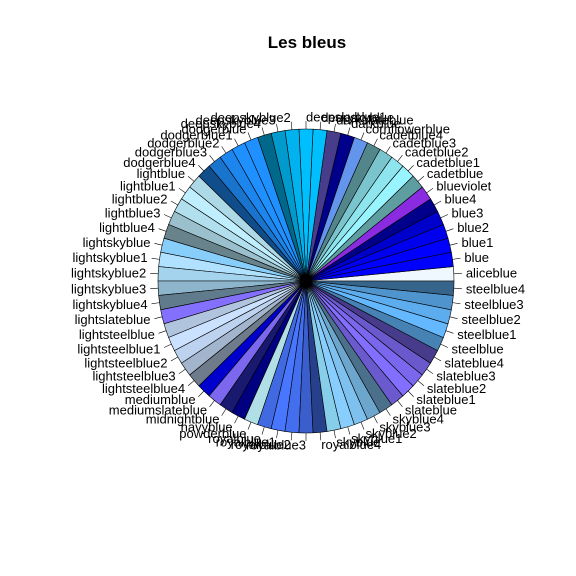 This screenshot has width=576, height=576. I want to click on pie-label-darkblue: darkblue, so click(376, 123).